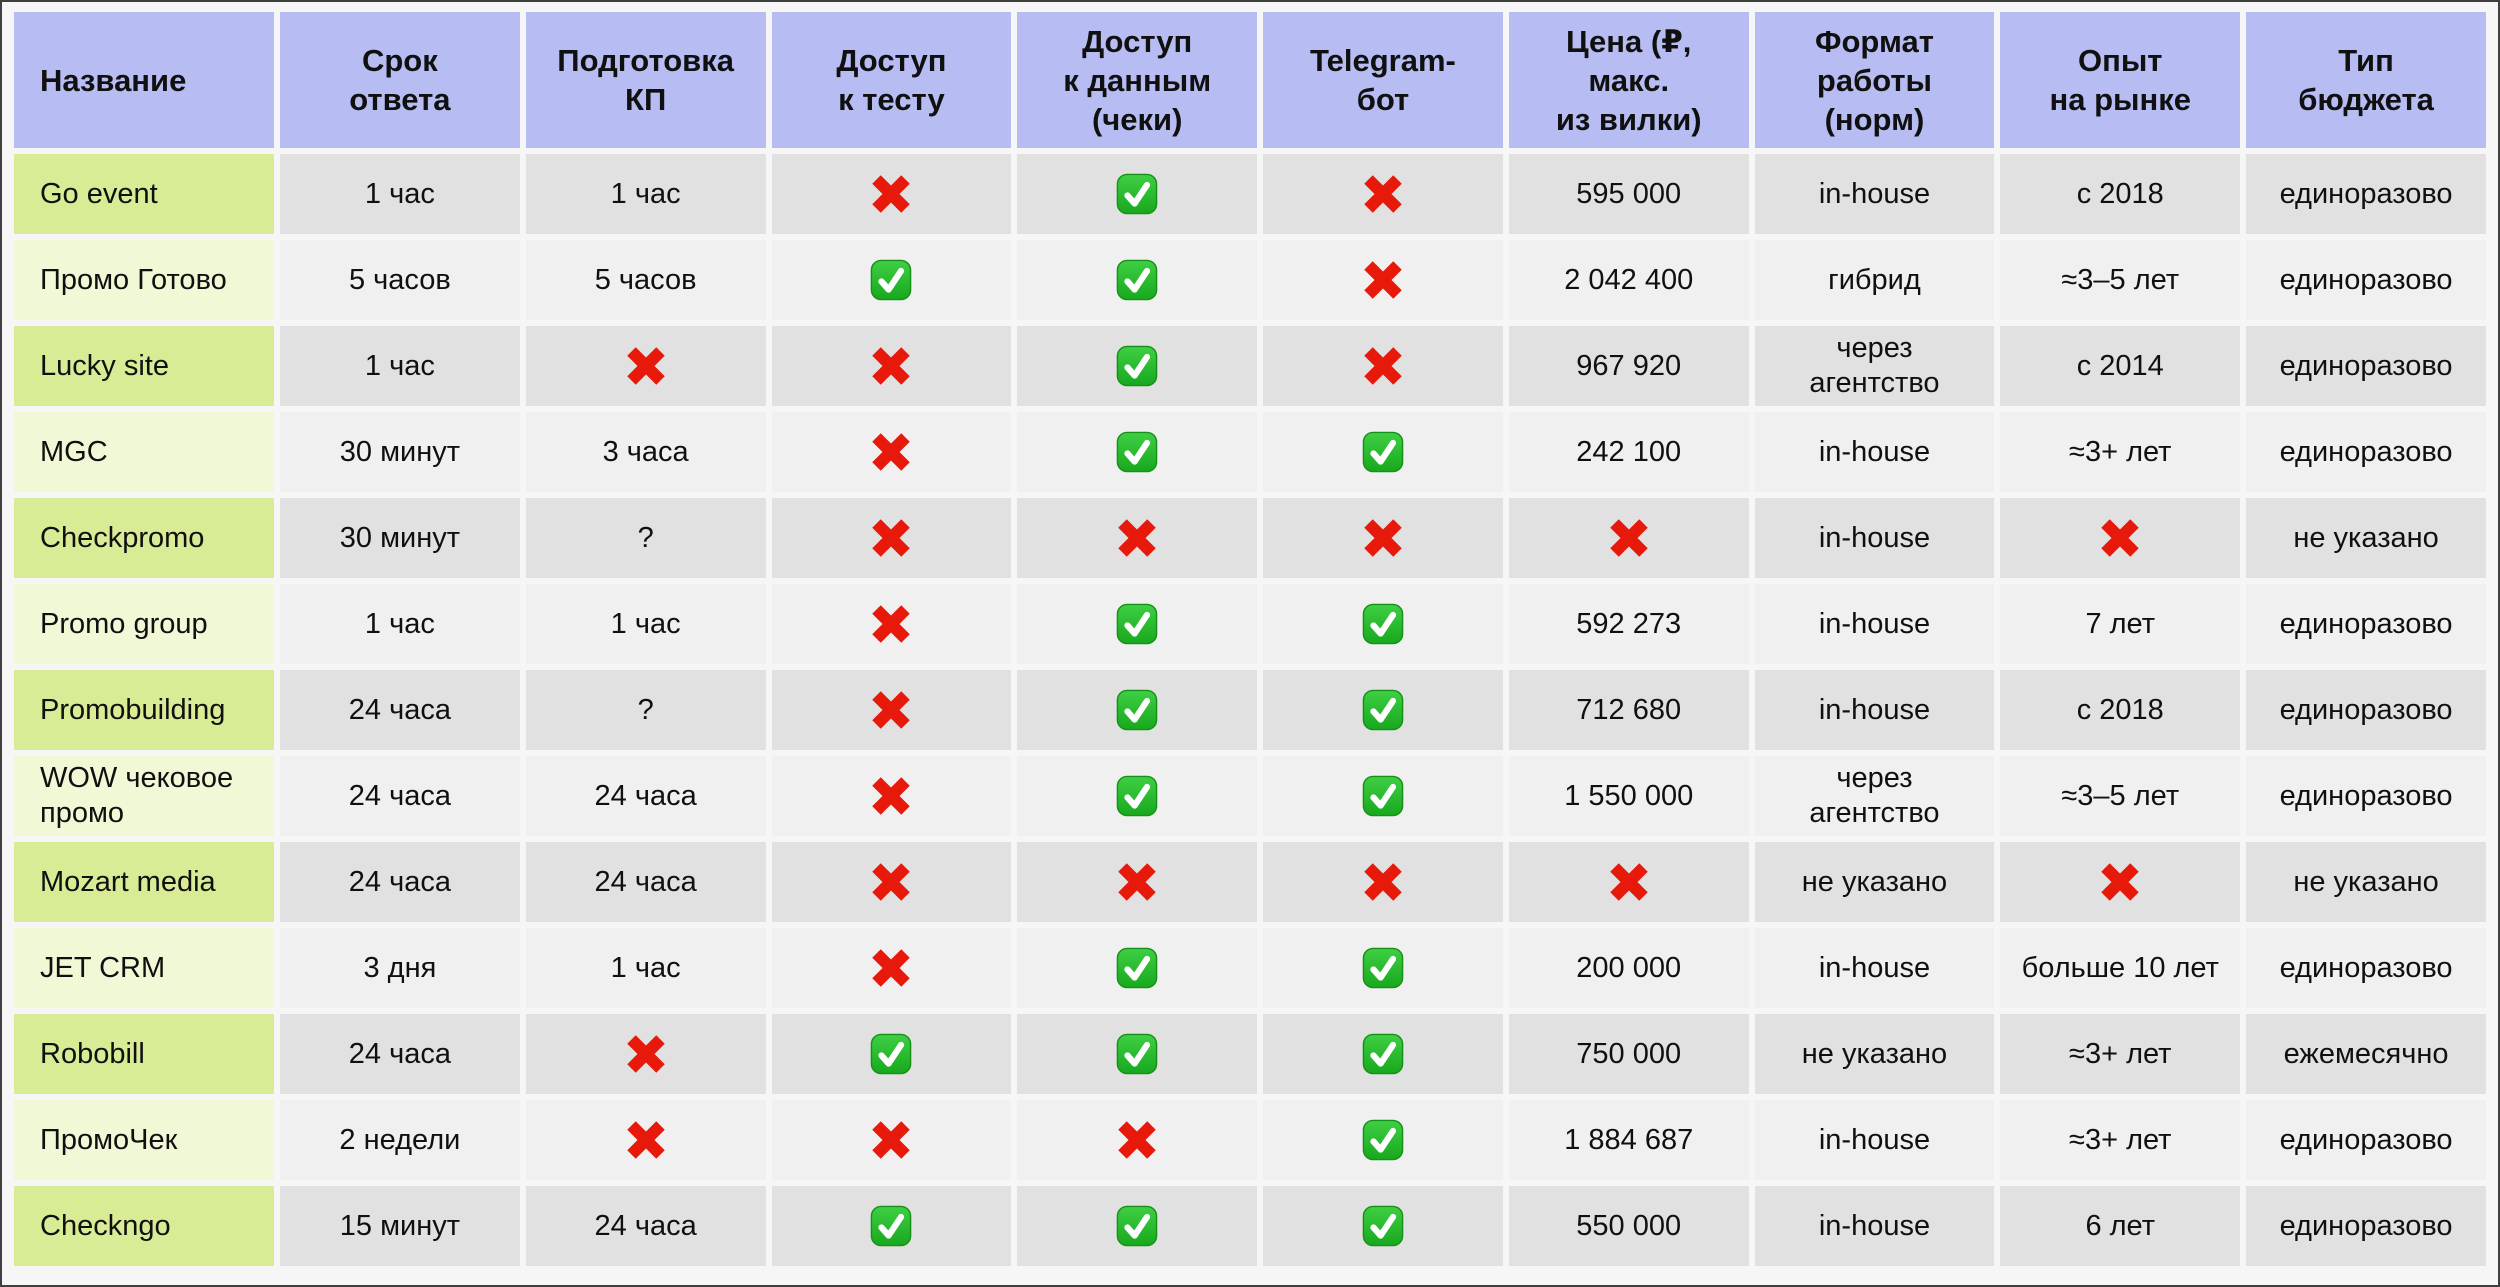  I want to click on data-cell: 2 недели, so click(400, 1140).